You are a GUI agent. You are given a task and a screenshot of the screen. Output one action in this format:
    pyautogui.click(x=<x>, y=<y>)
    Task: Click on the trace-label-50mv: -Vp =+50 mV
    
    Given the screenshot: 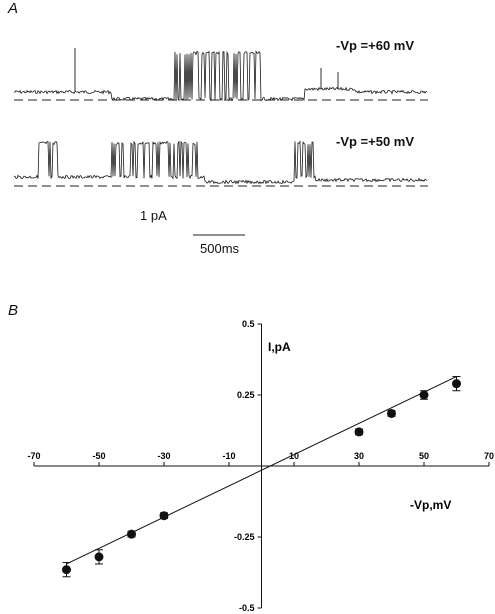 What is the action you would take?
    pyautogui.click(x=375, y=141)
    